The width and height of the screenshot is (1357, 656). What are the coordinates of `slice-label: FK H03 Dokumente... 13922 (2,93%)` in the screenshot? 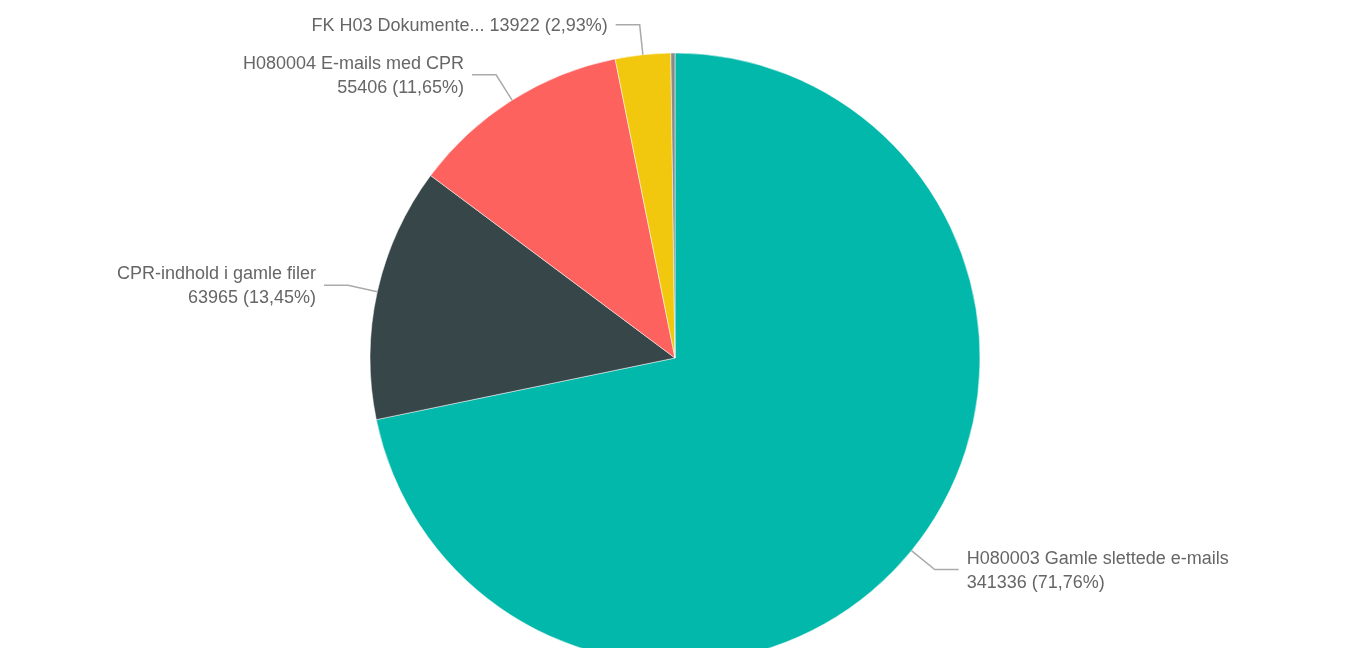 It's located at (459, 24).